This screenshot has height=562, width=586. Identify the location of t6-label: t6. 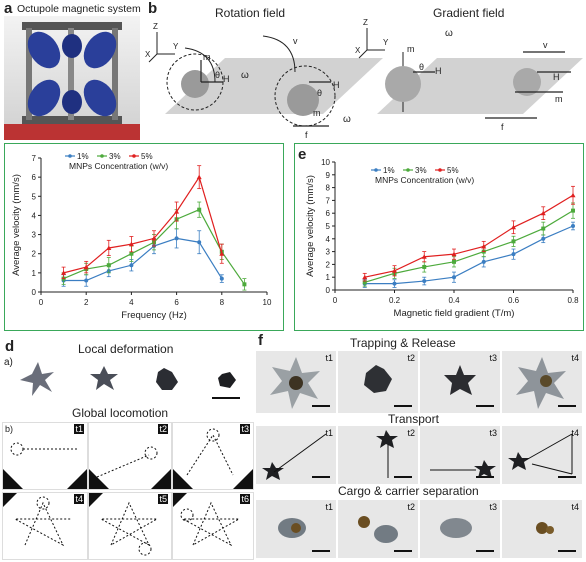
(245, 499).